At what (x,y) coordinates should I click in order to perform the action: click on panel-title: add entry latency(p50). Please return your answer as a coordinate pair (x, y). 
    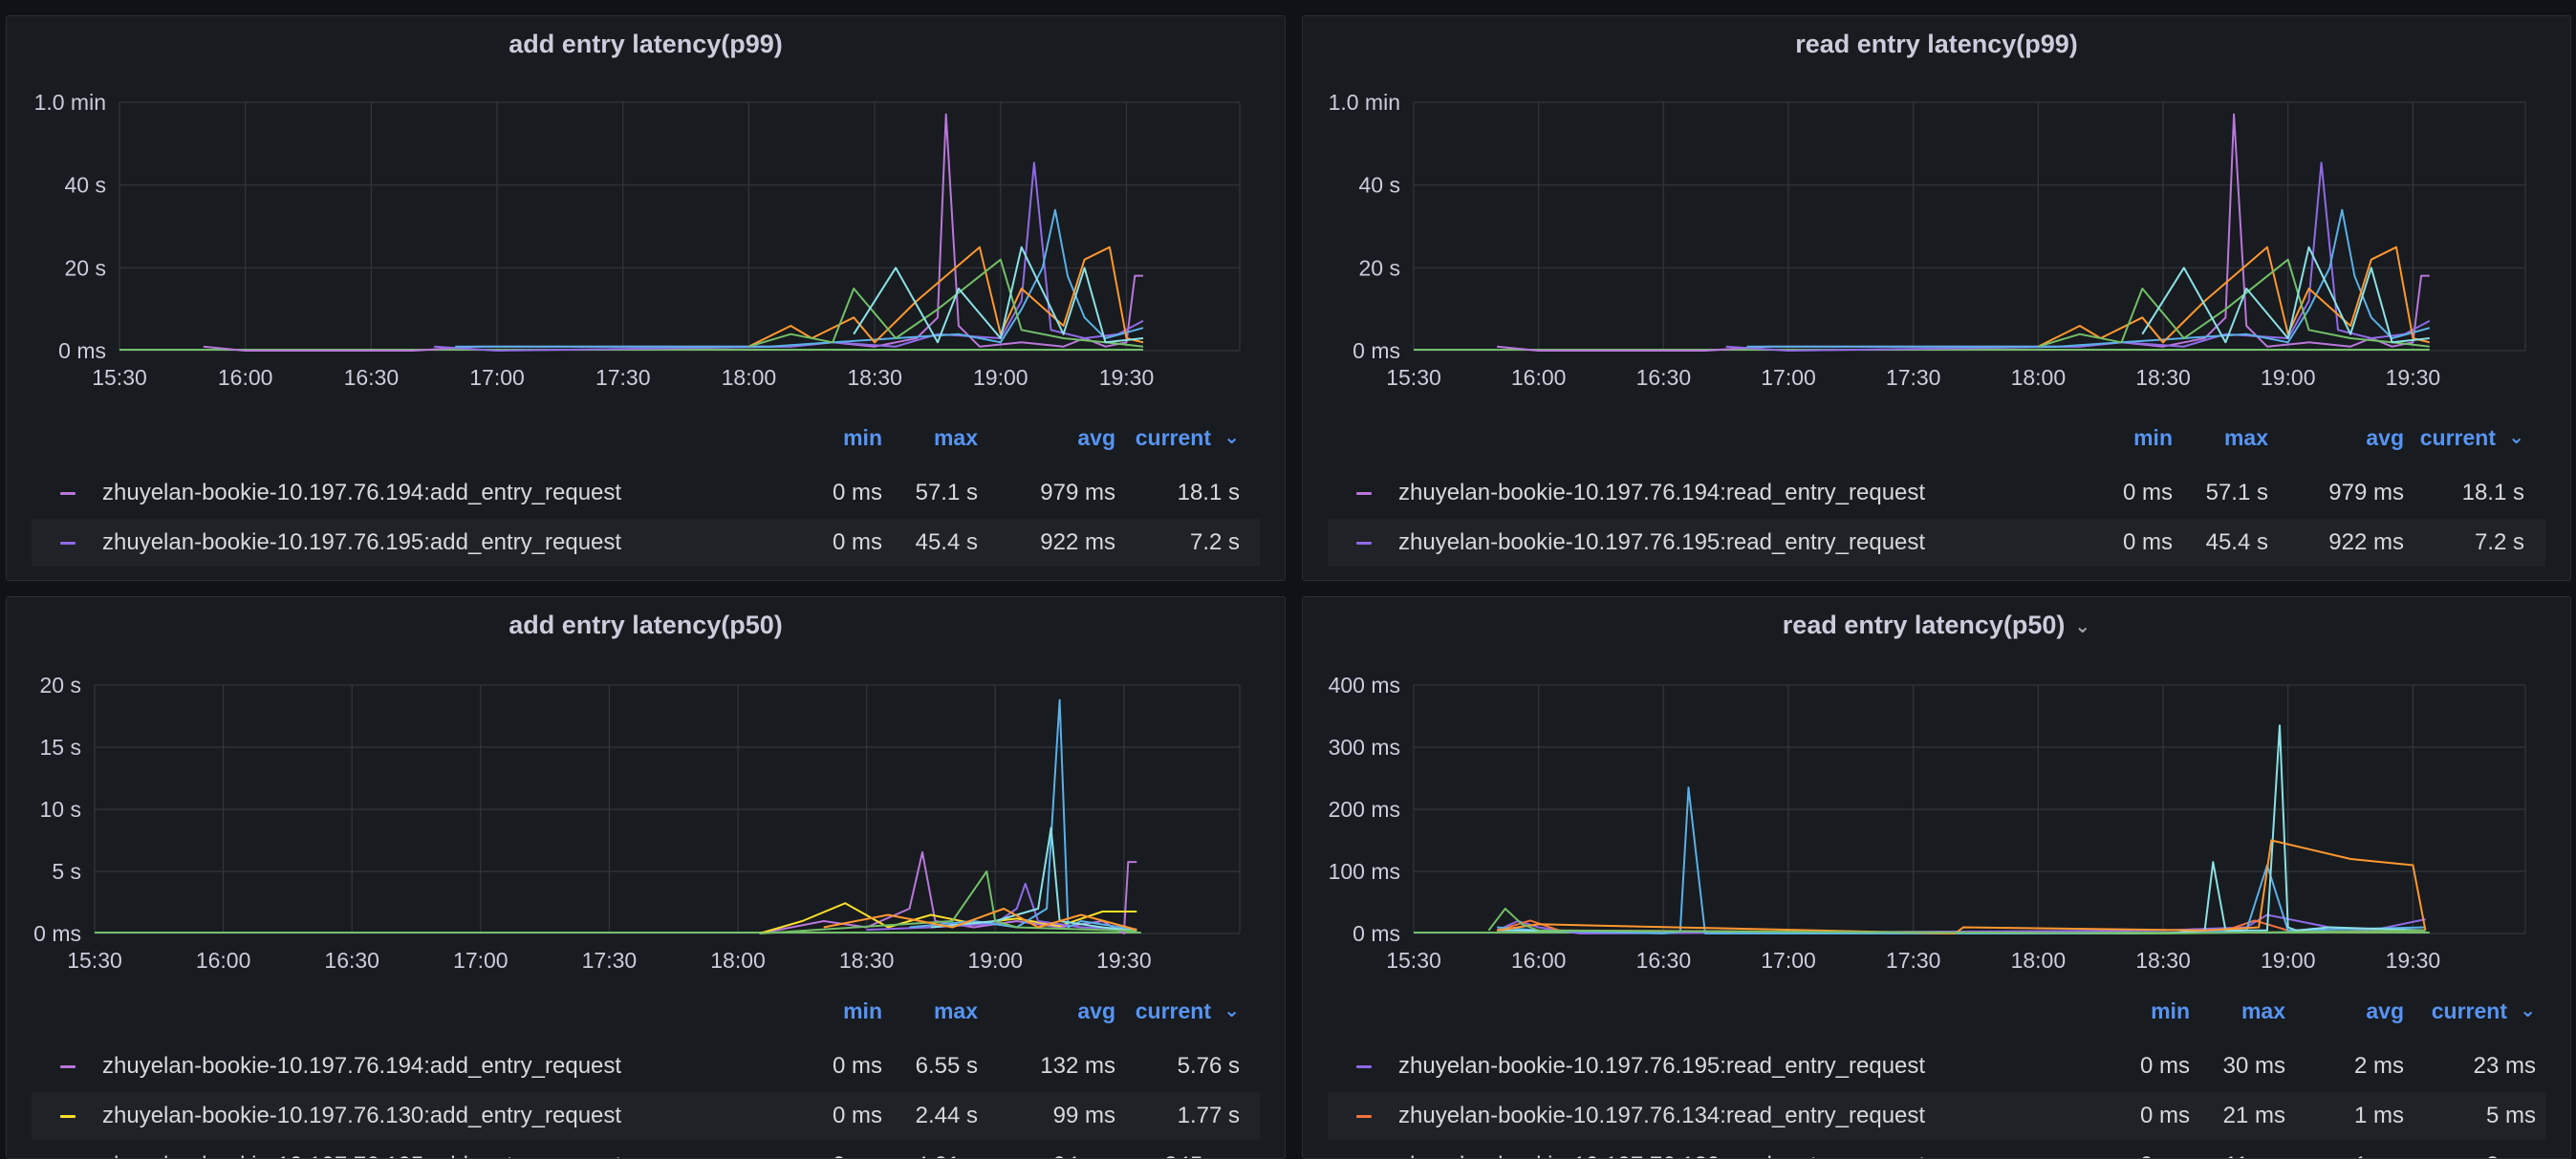
    Looking at the image, I should click on (646, 625).